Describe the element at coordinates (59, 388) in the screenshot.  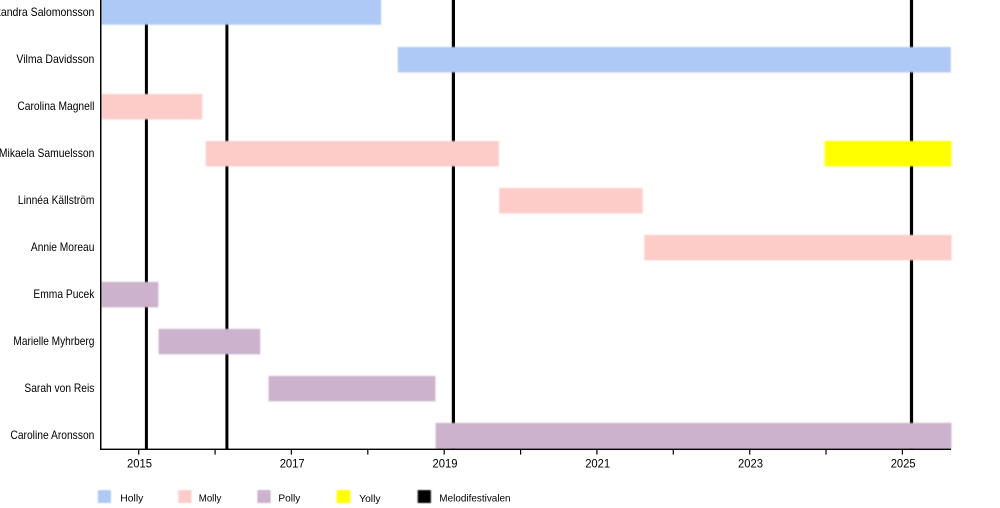
I see `svg-text: Sarah von Reis` at that location.